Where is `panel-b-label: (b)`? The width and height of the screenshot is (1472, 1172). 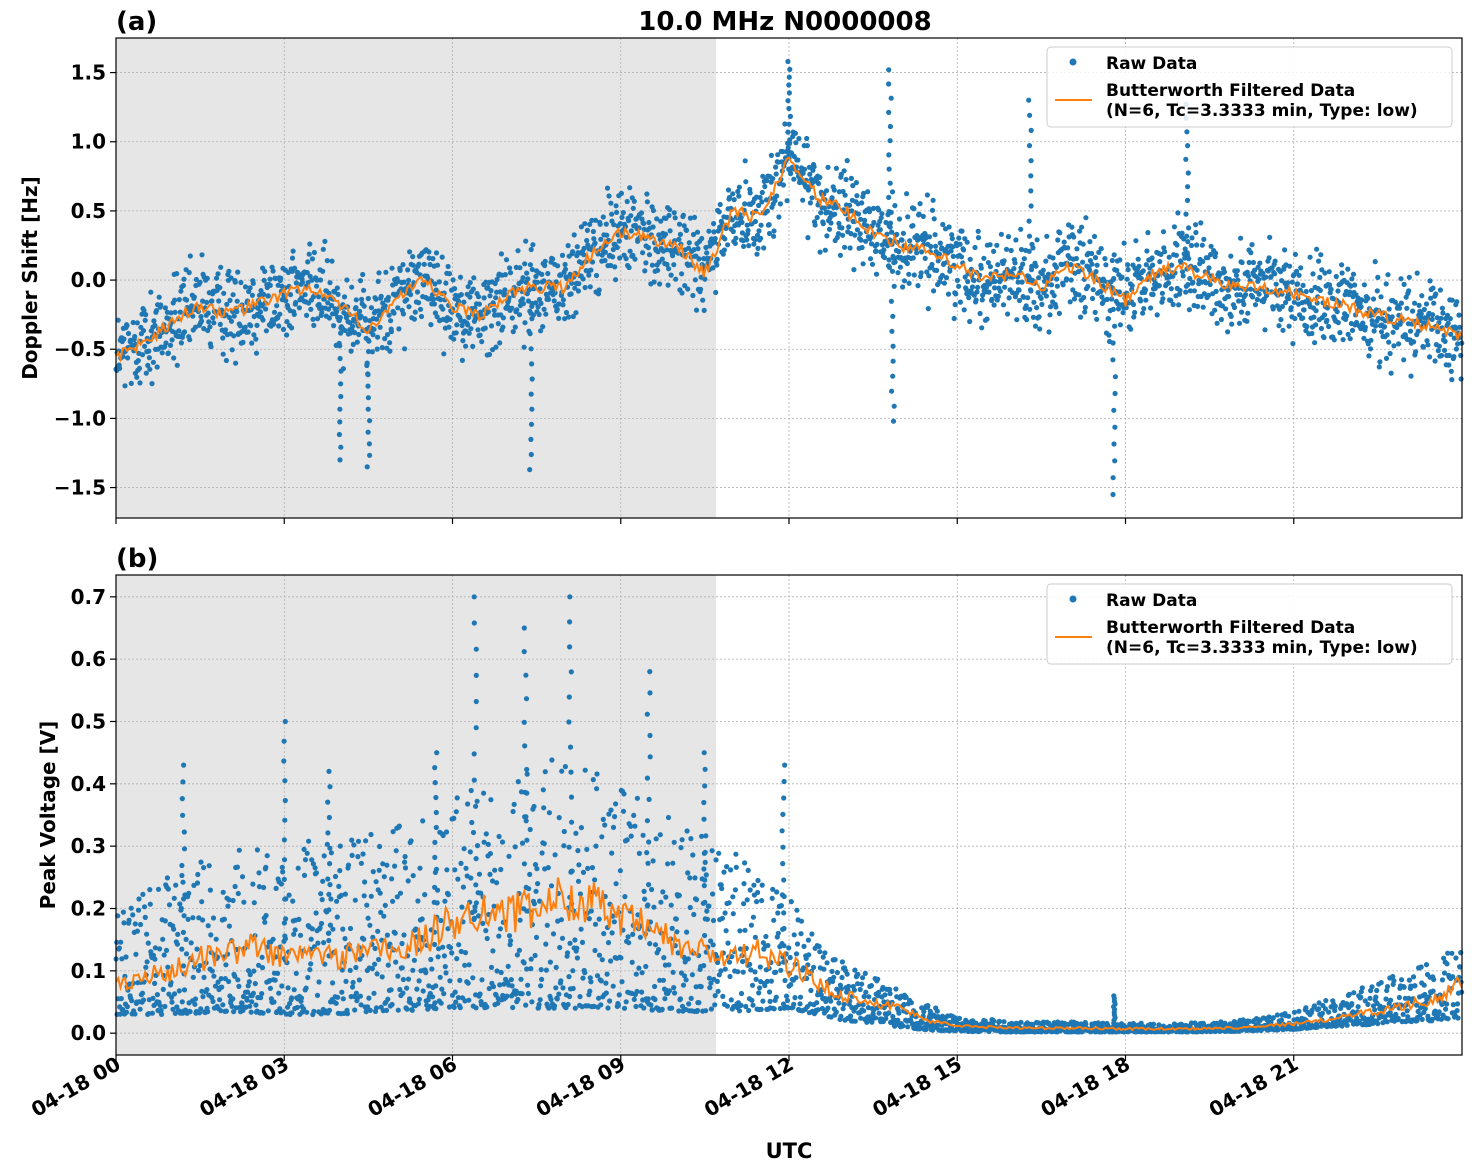 panel-b-label: (b) is located at coordinates (137, 559).